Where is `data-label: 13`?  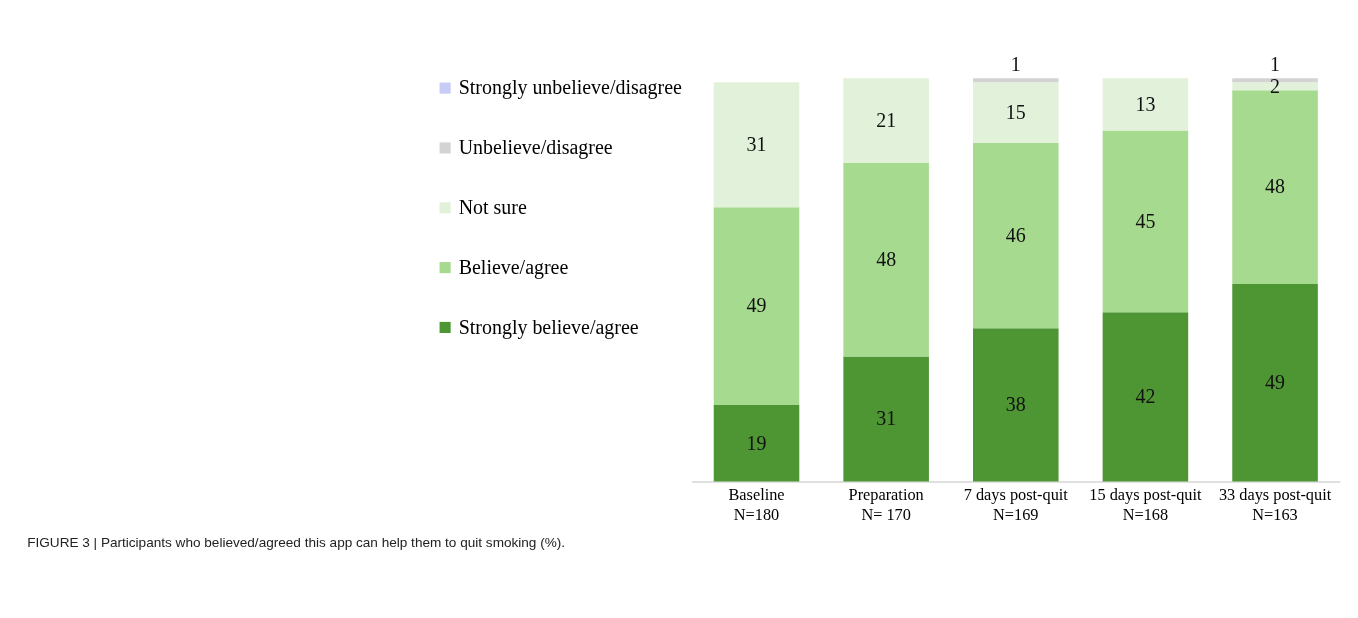
data-label: 13 is located at coordinates (1145, 103).